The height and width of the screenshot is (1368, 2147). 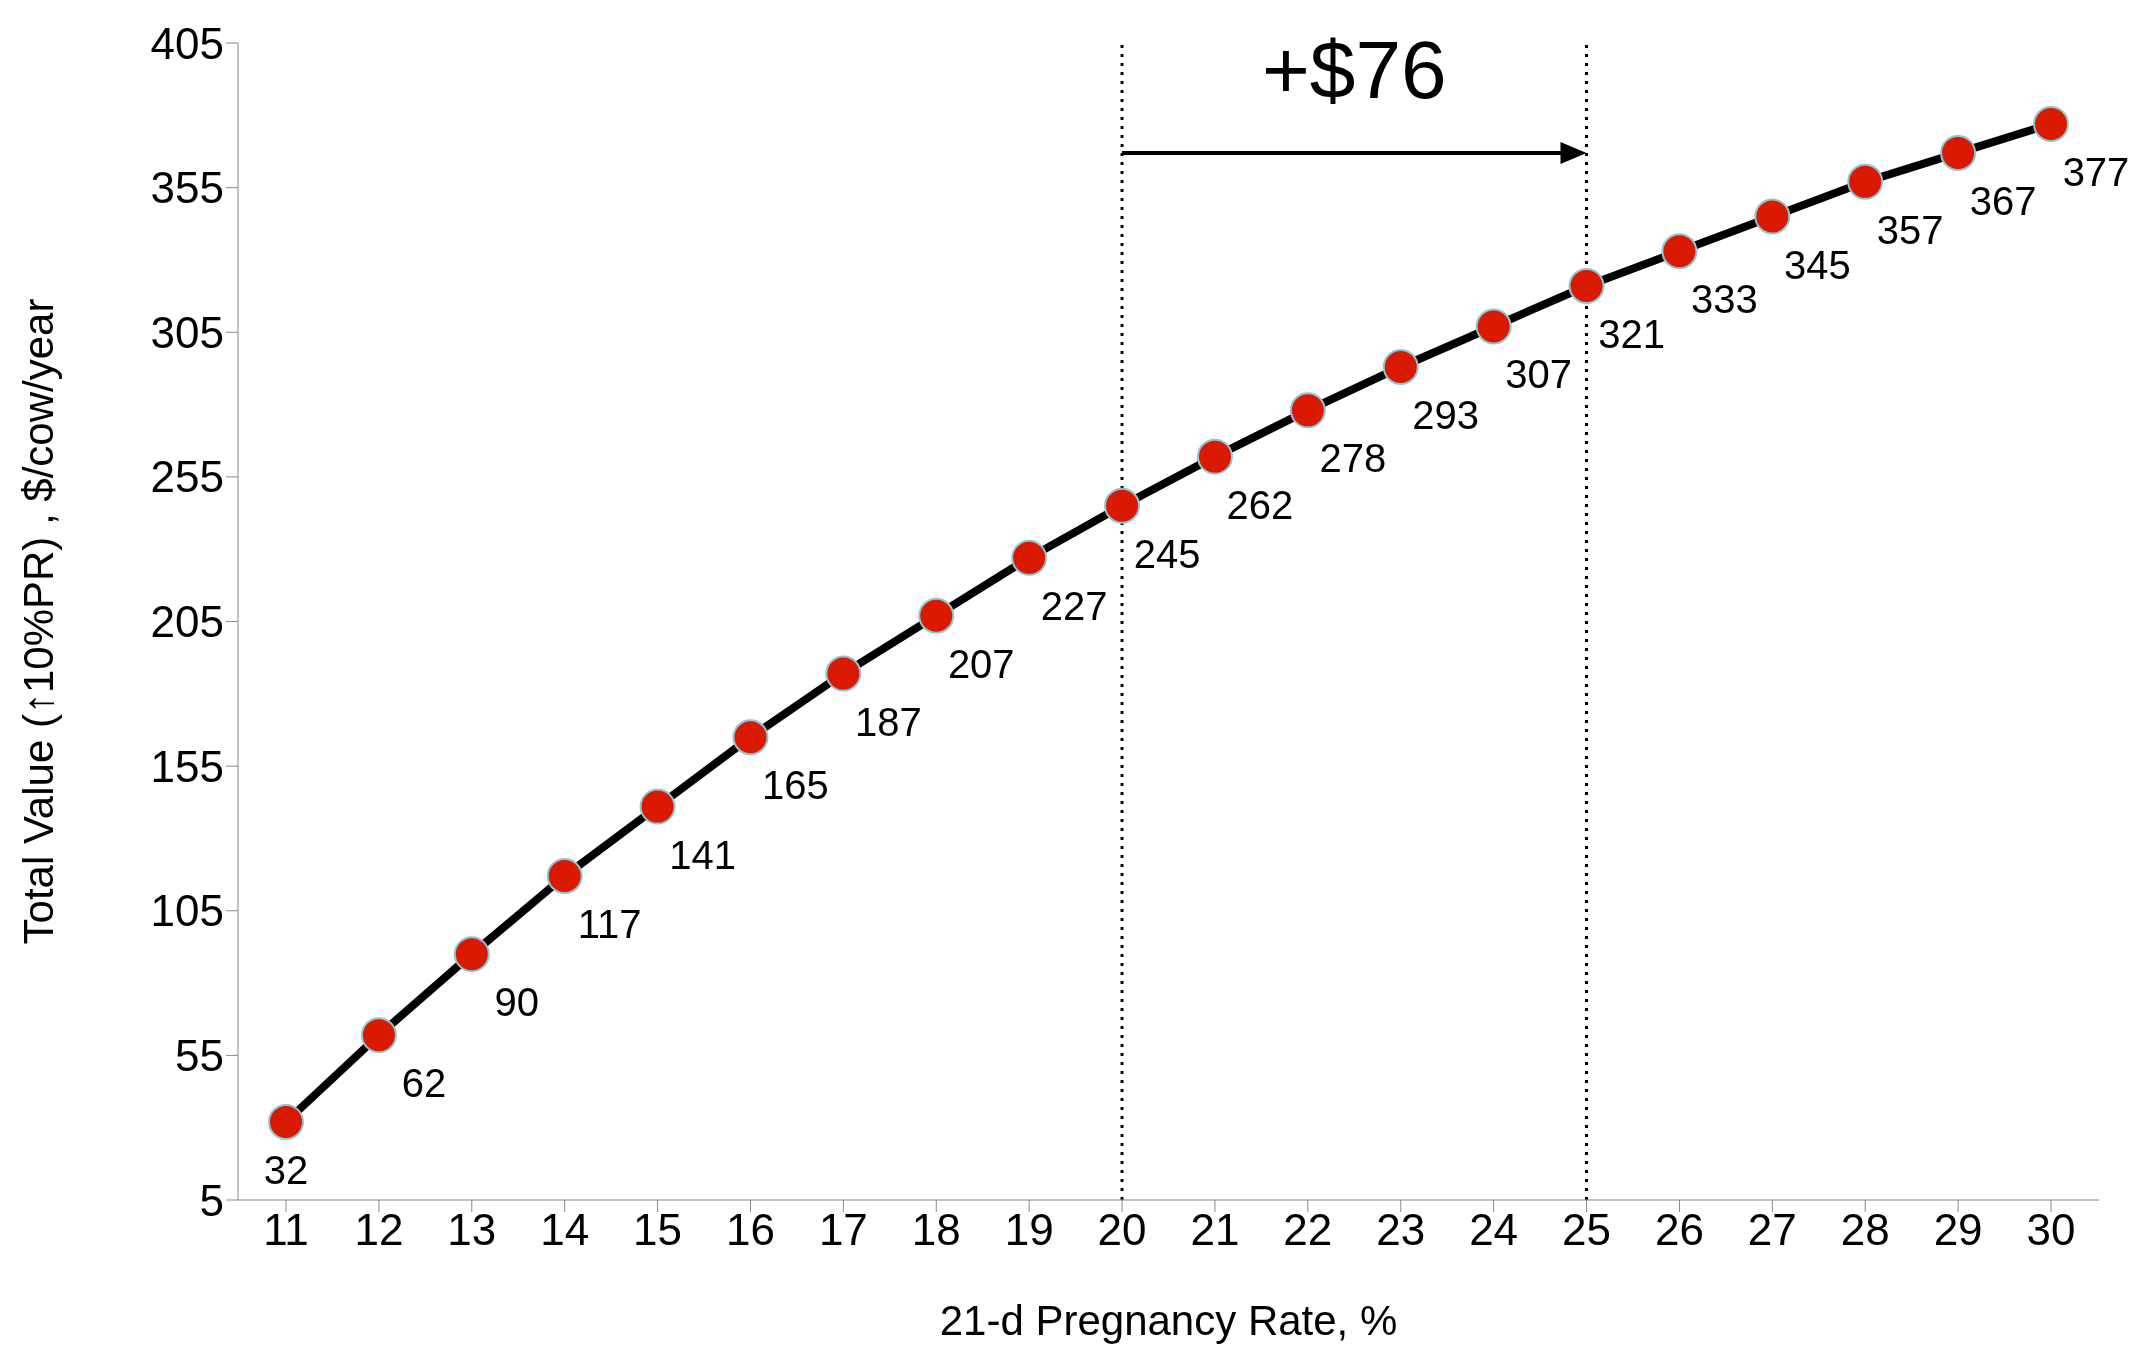 I want to click on x-tick-label: 28, so click(x=1865, y=1230).